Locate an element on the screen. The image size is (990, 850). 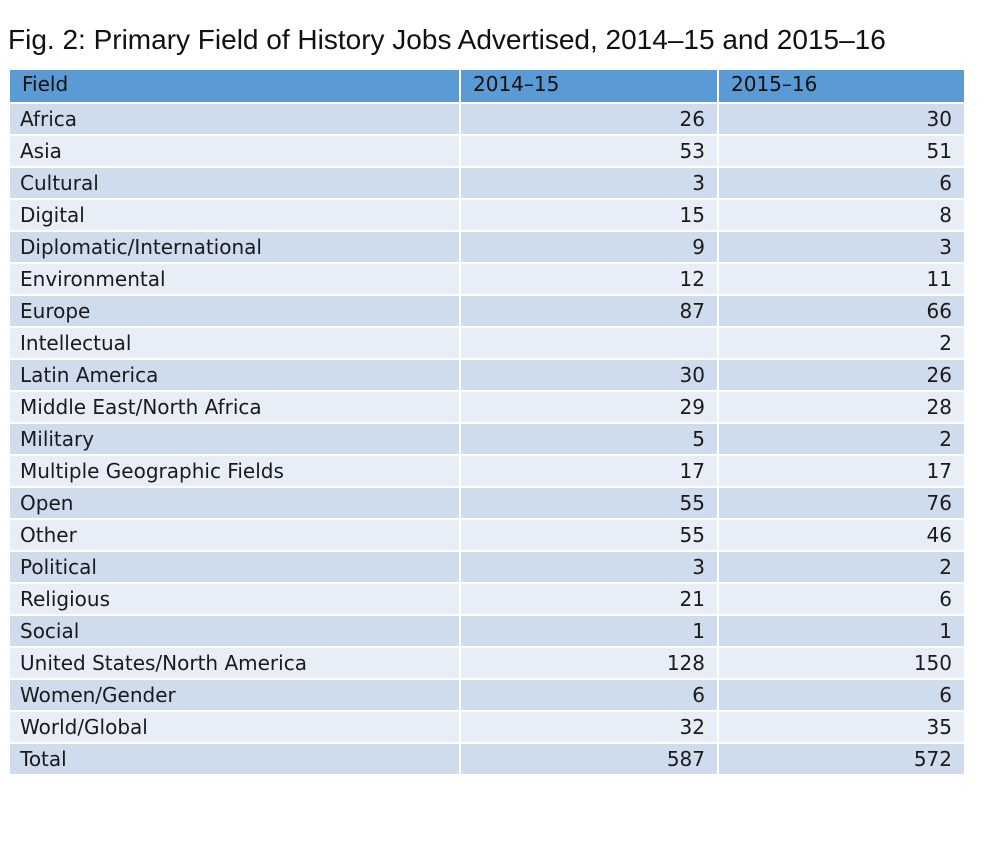
table-row: Multiple Geographic Fields 17 17 is located at coordinates (487, 471).